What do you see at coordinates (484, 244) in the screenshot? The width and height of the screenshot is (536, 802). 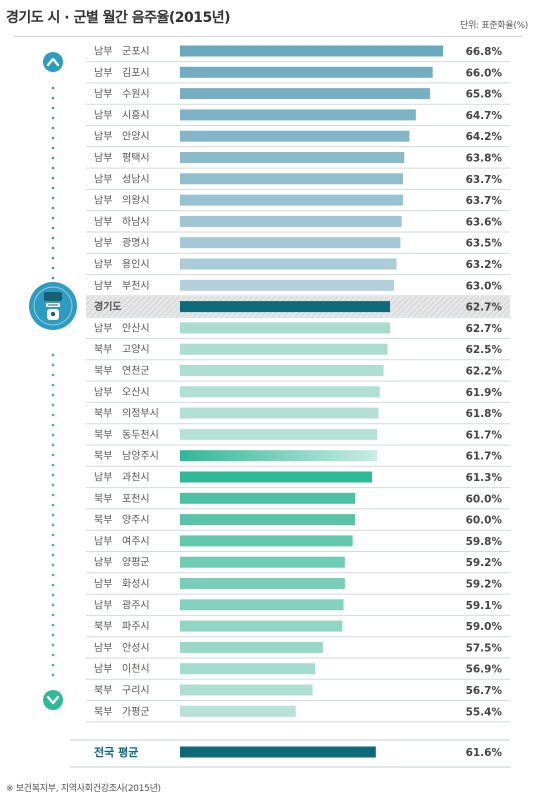 I see `value-label: 63.5%` at bounding box center [484, 244].